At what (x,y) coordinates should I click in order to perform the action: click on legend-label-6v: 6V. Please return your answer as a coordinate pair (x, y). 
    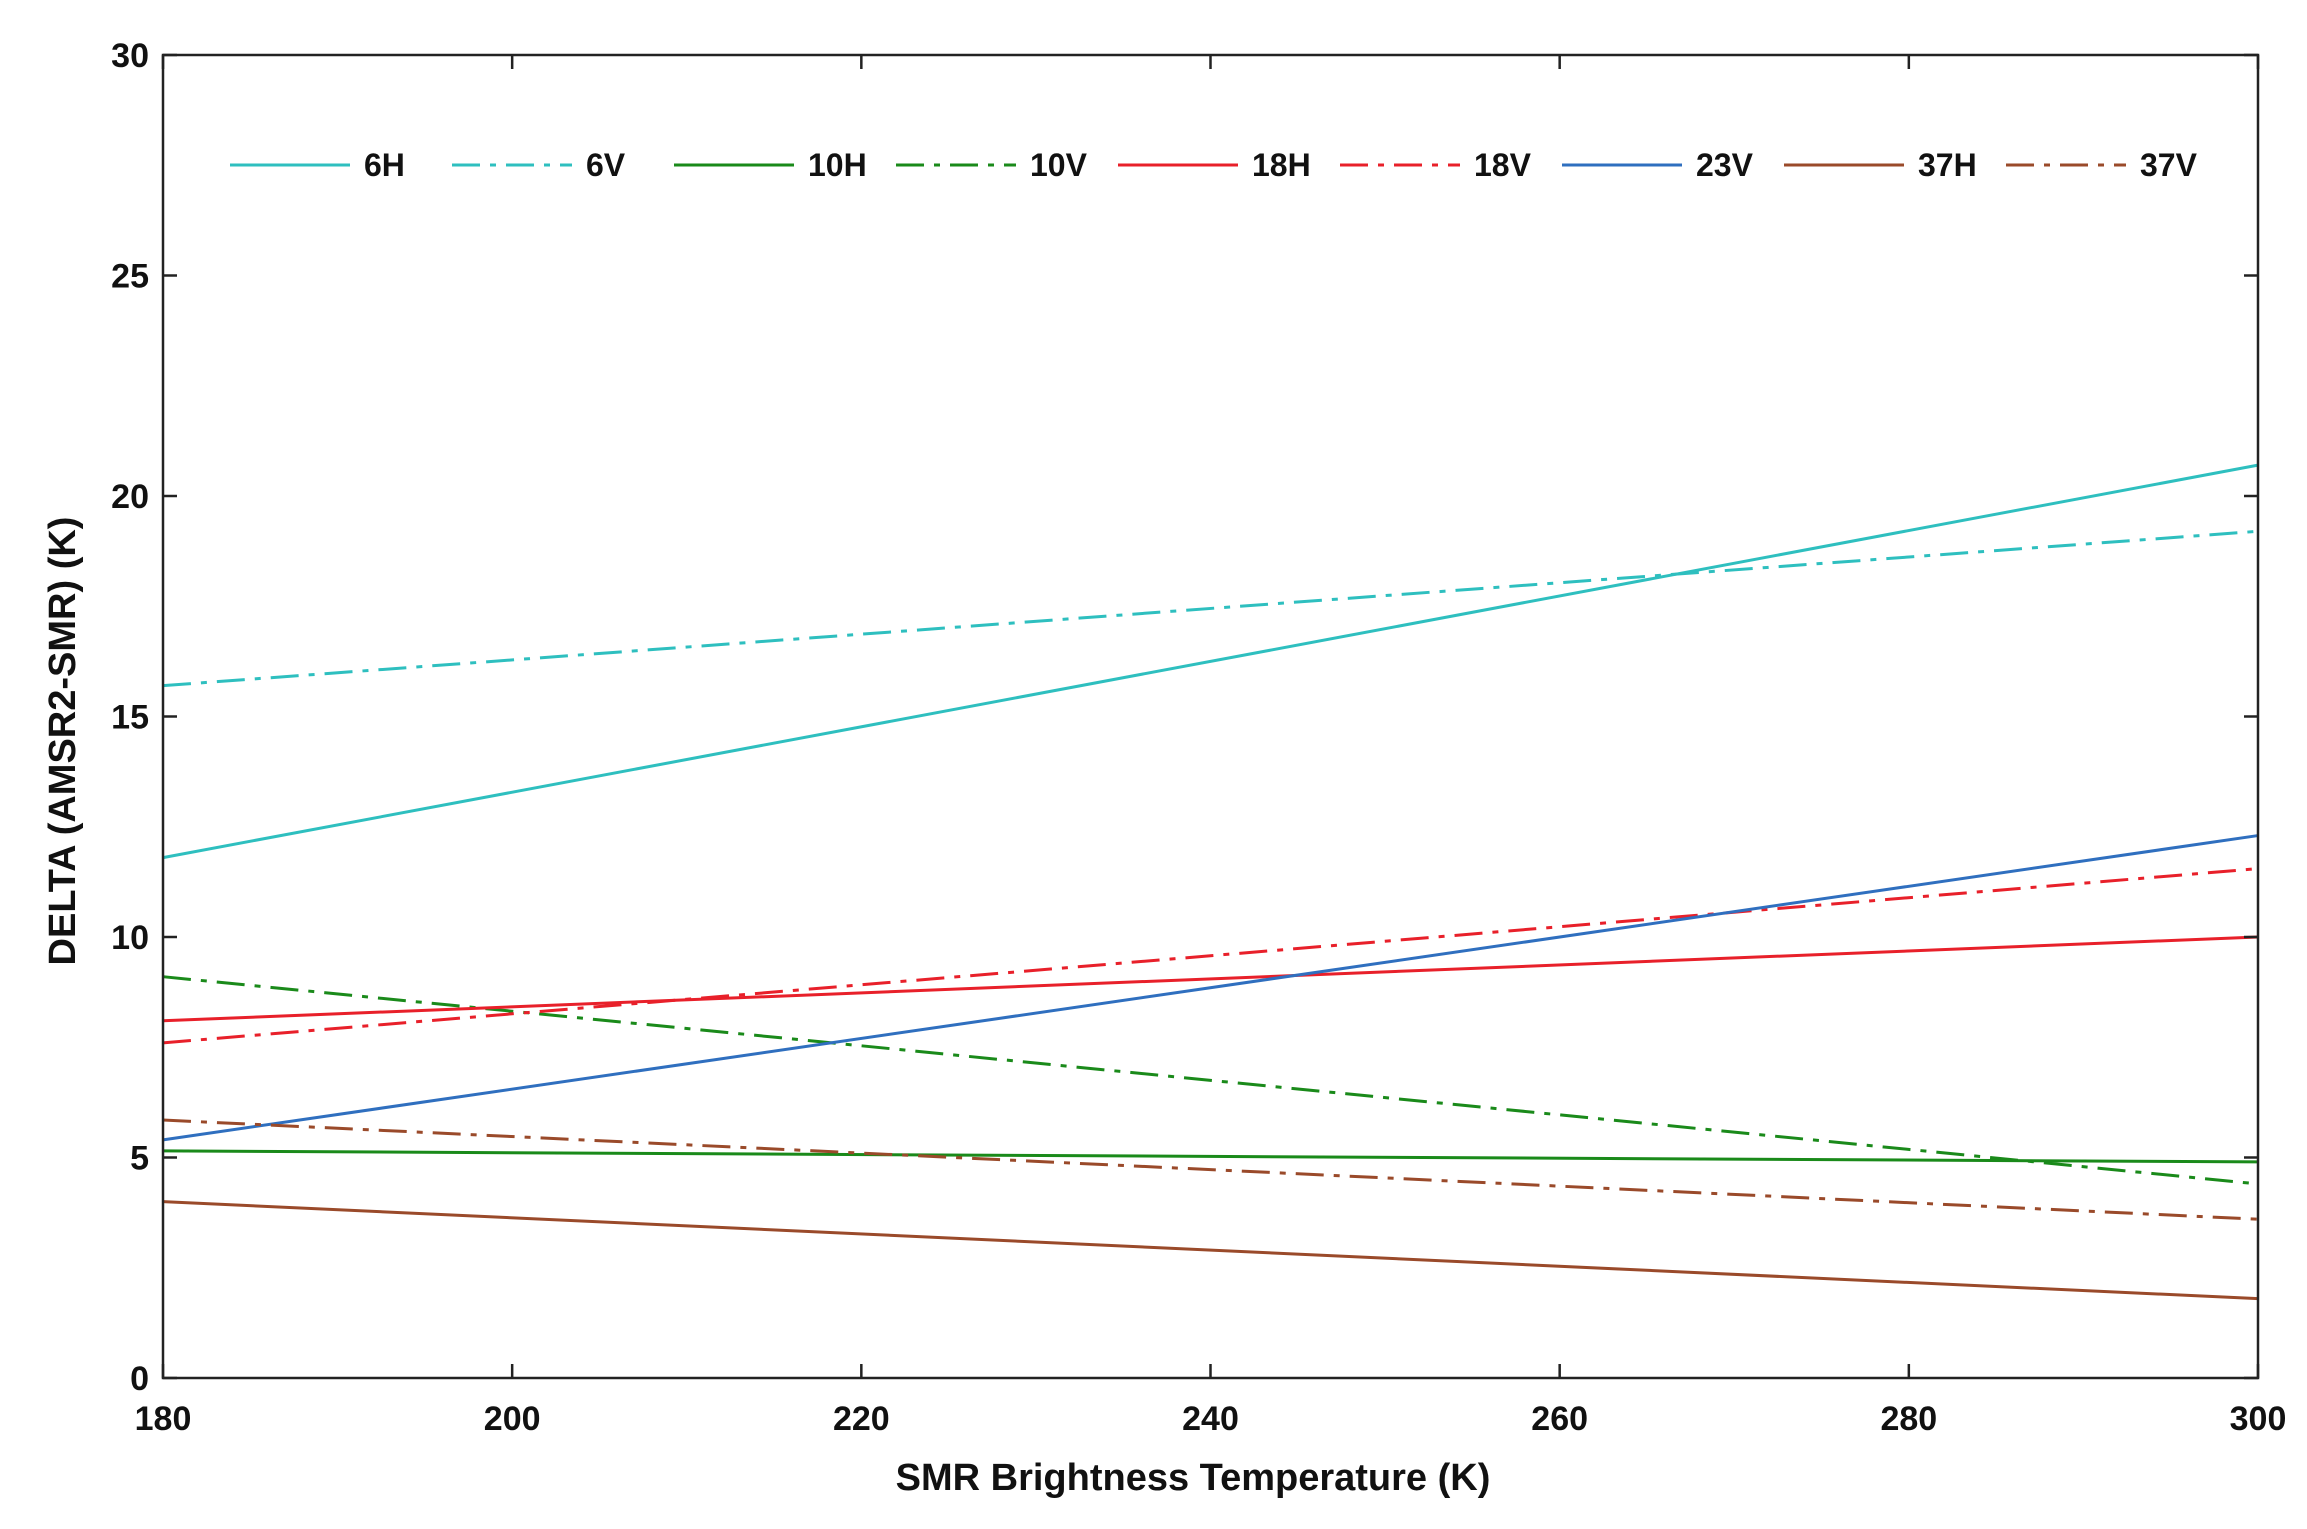
    Looking at the image, I should click on (606, 165).